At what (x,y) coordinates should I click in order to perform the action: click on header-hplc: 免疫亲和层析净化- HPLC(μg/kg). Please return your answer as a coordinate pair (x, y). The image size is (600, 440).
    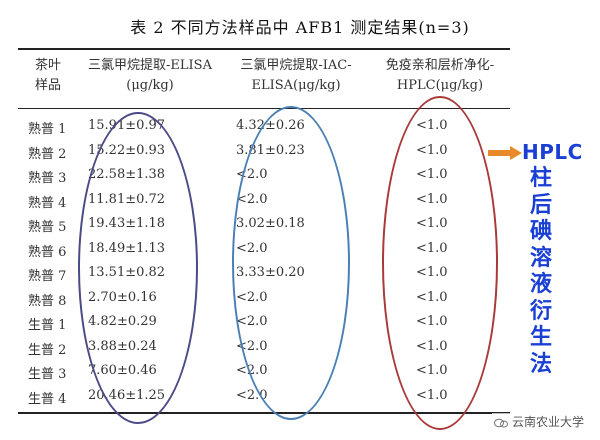
    Looking at the image, I should click on (440, 79).